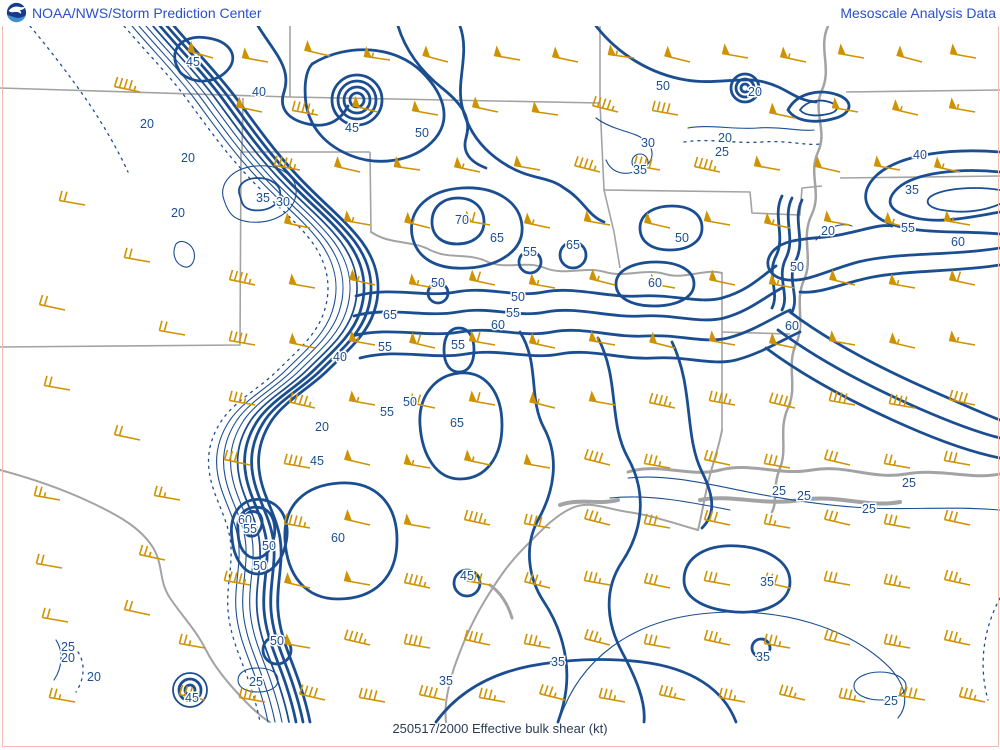 The height and width of the screenshot is (750, 1000). I want to click on contour-label: 35, so click(640, 170).